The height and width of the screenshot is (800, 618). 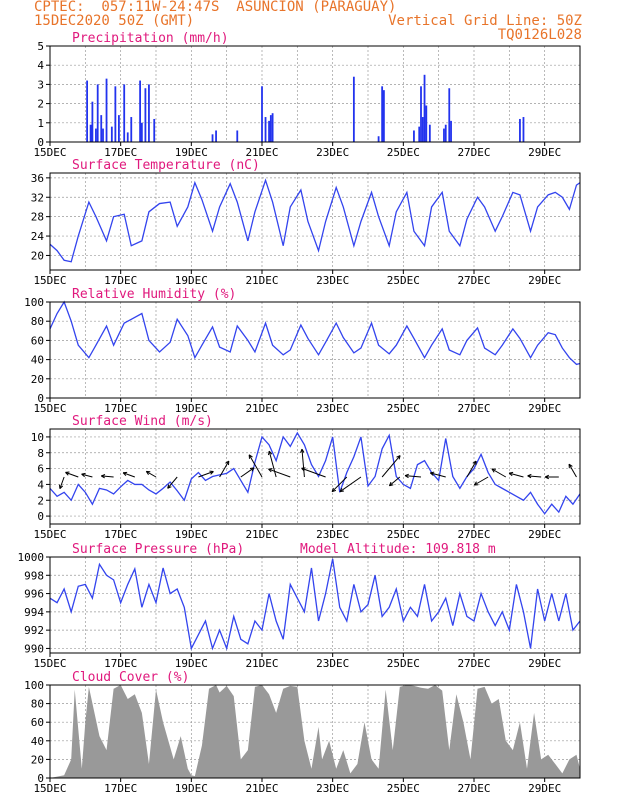 What do you see at coordinates (40, 123) in the screenshot?
I see `y-tick-label: 1` at bounding box center [40, 123].